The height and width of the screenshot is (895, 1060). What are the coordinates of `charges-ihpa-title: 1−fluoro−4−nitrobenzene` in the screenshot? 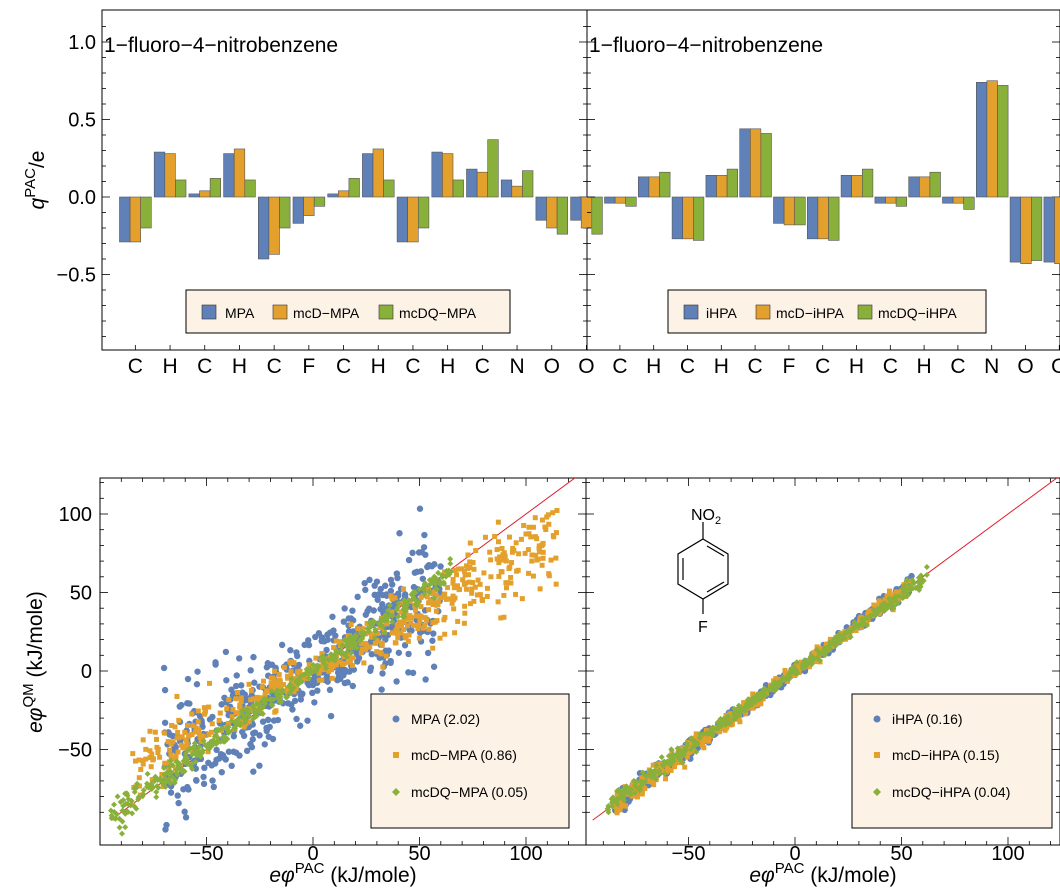 It's located at (706, 45).